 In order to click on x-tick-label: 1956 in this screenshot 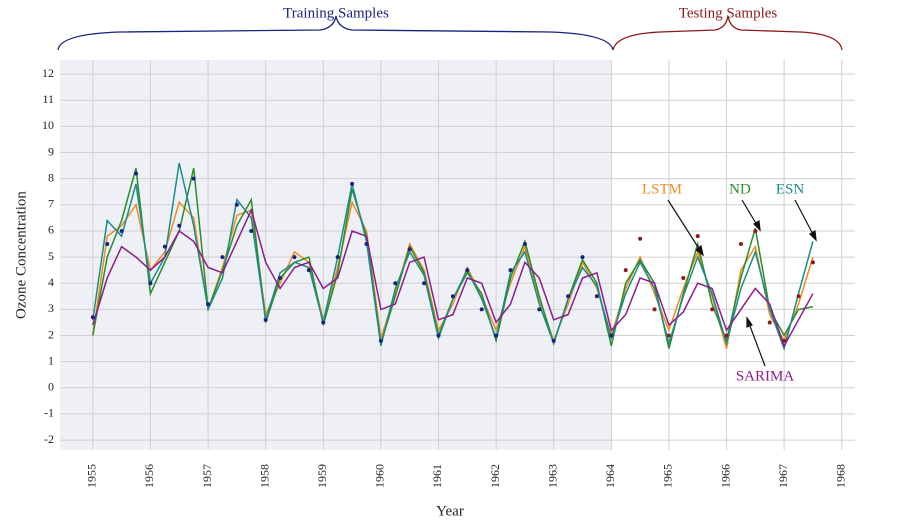, I will do `click(149, 476)`.